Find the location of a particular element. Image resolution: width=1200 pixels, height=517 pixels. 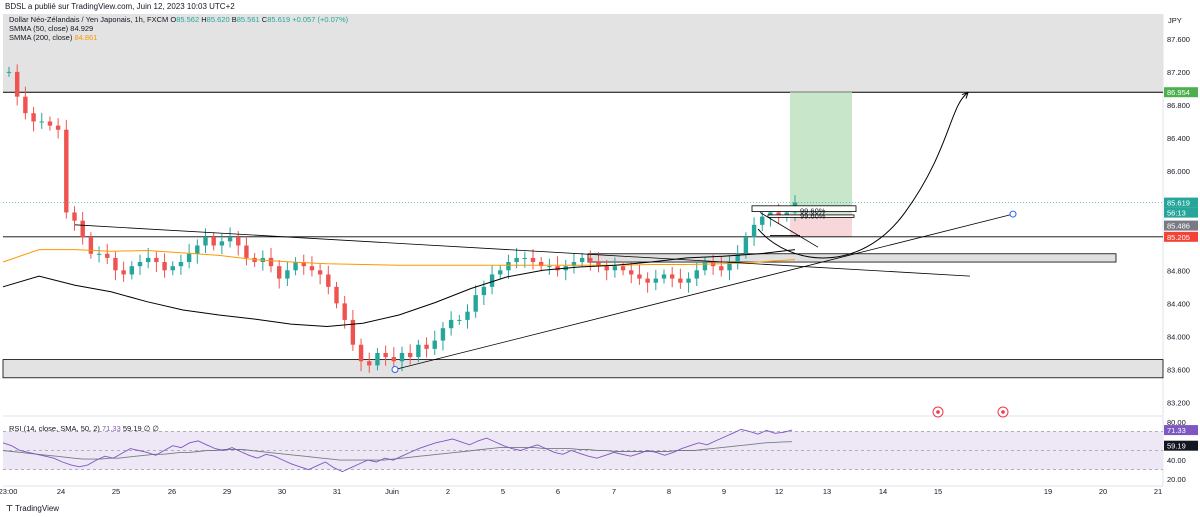

price-tick-label: 87.600 is located at coordinates (1178, 39).